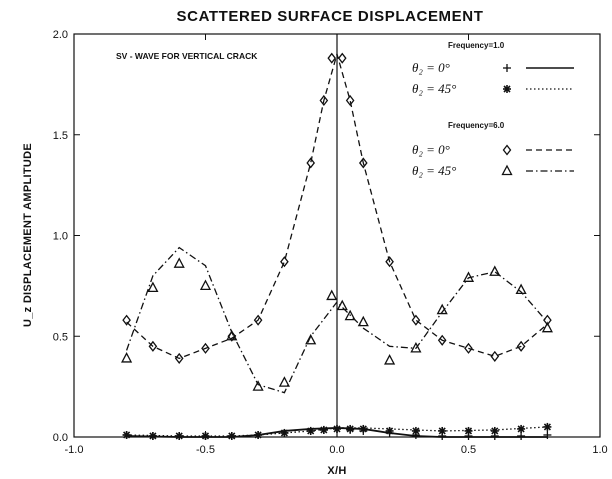 The height and width of the screenshot is (479, 612). I want to click on x-tick-label: 0.0, so click(336, 450).